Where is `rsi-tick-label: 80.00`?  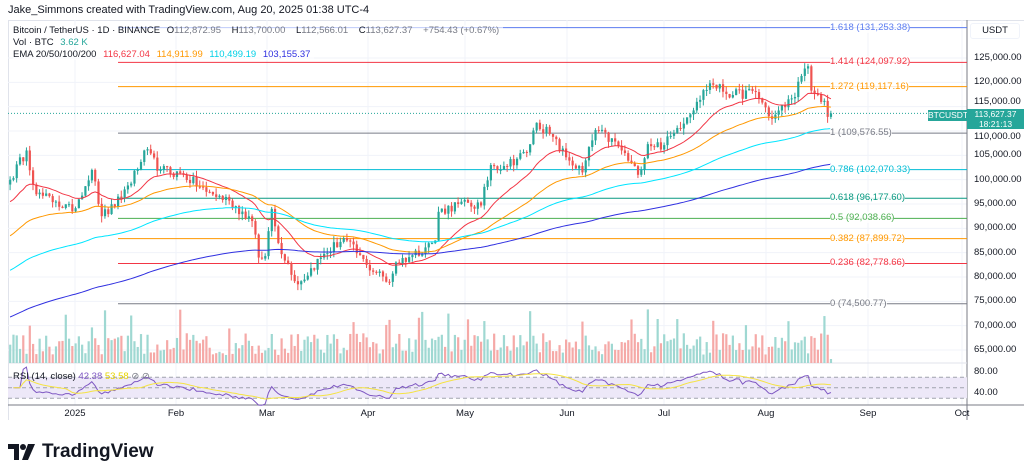
rsi-tick-label: 80.00 is located at coordinates (986, 371).